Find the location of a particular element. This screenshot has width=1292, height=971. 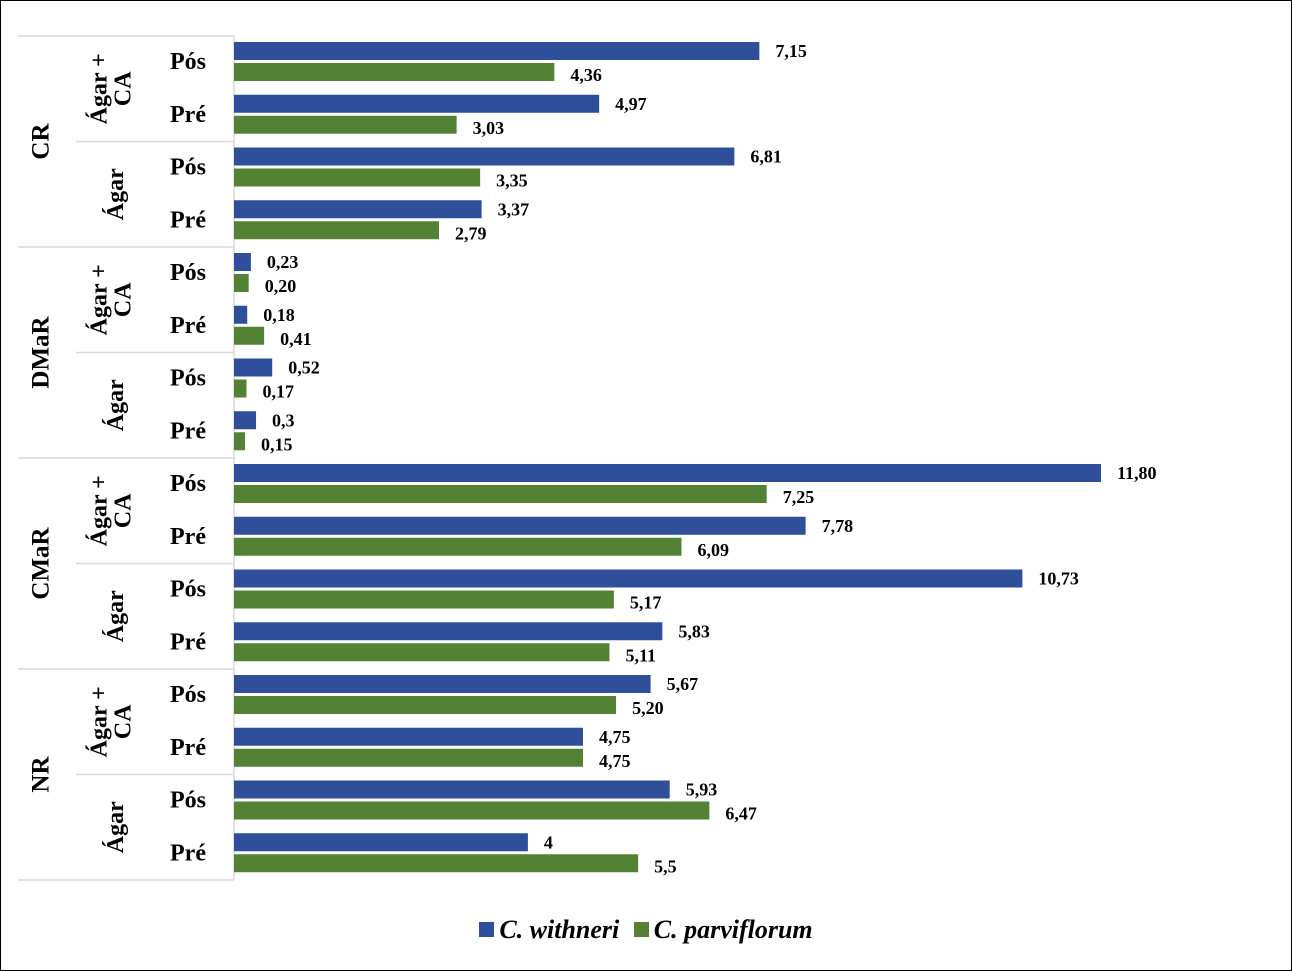

data-label-parviflorum: 0,17 is located at coordinates (278, 392).